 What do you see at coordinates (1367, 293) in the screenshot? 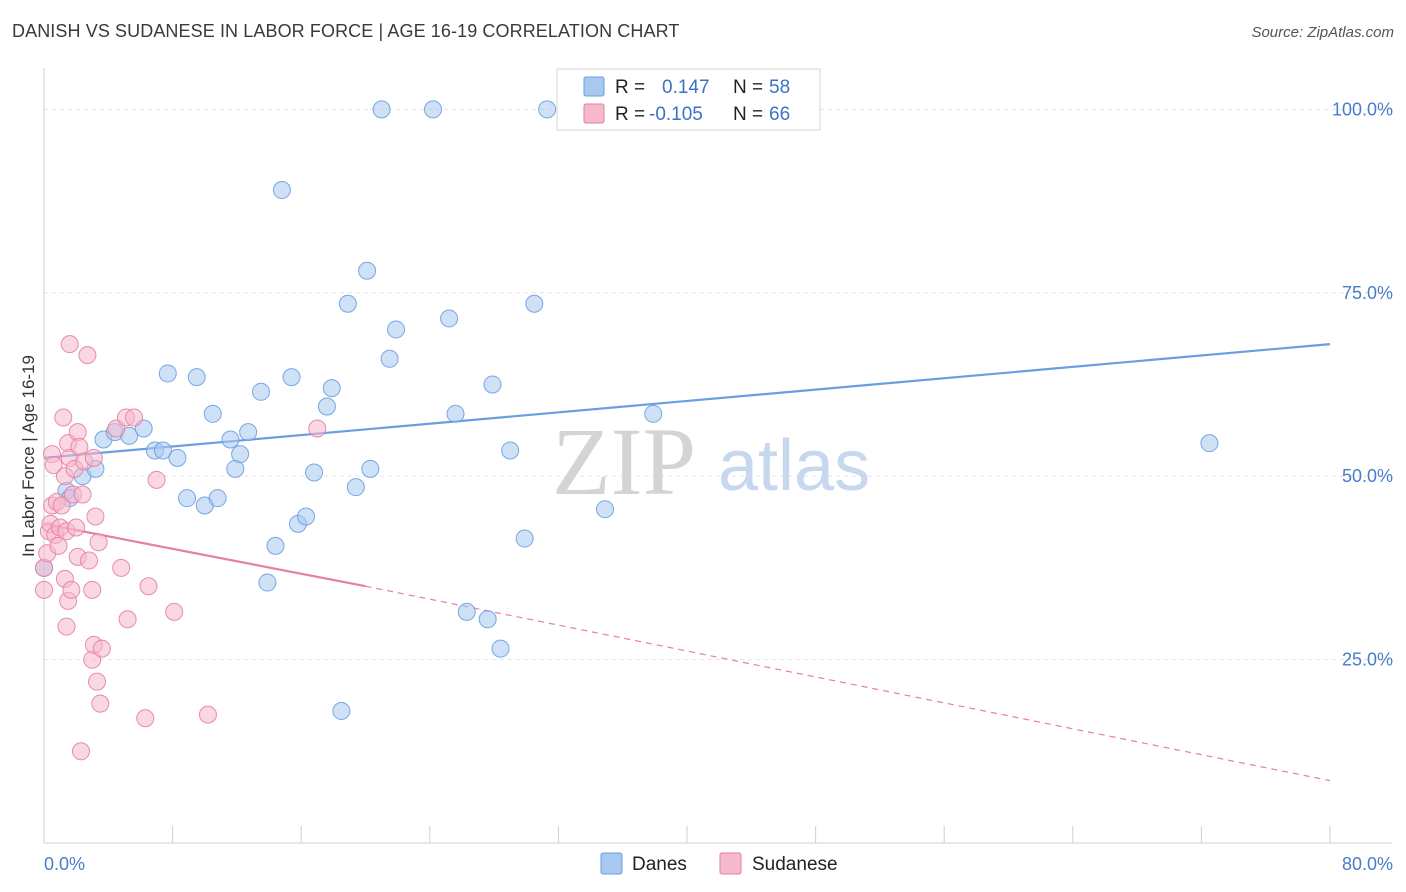
I see `y-tick-label: 75.0%` at bounding box center [1367, 293].